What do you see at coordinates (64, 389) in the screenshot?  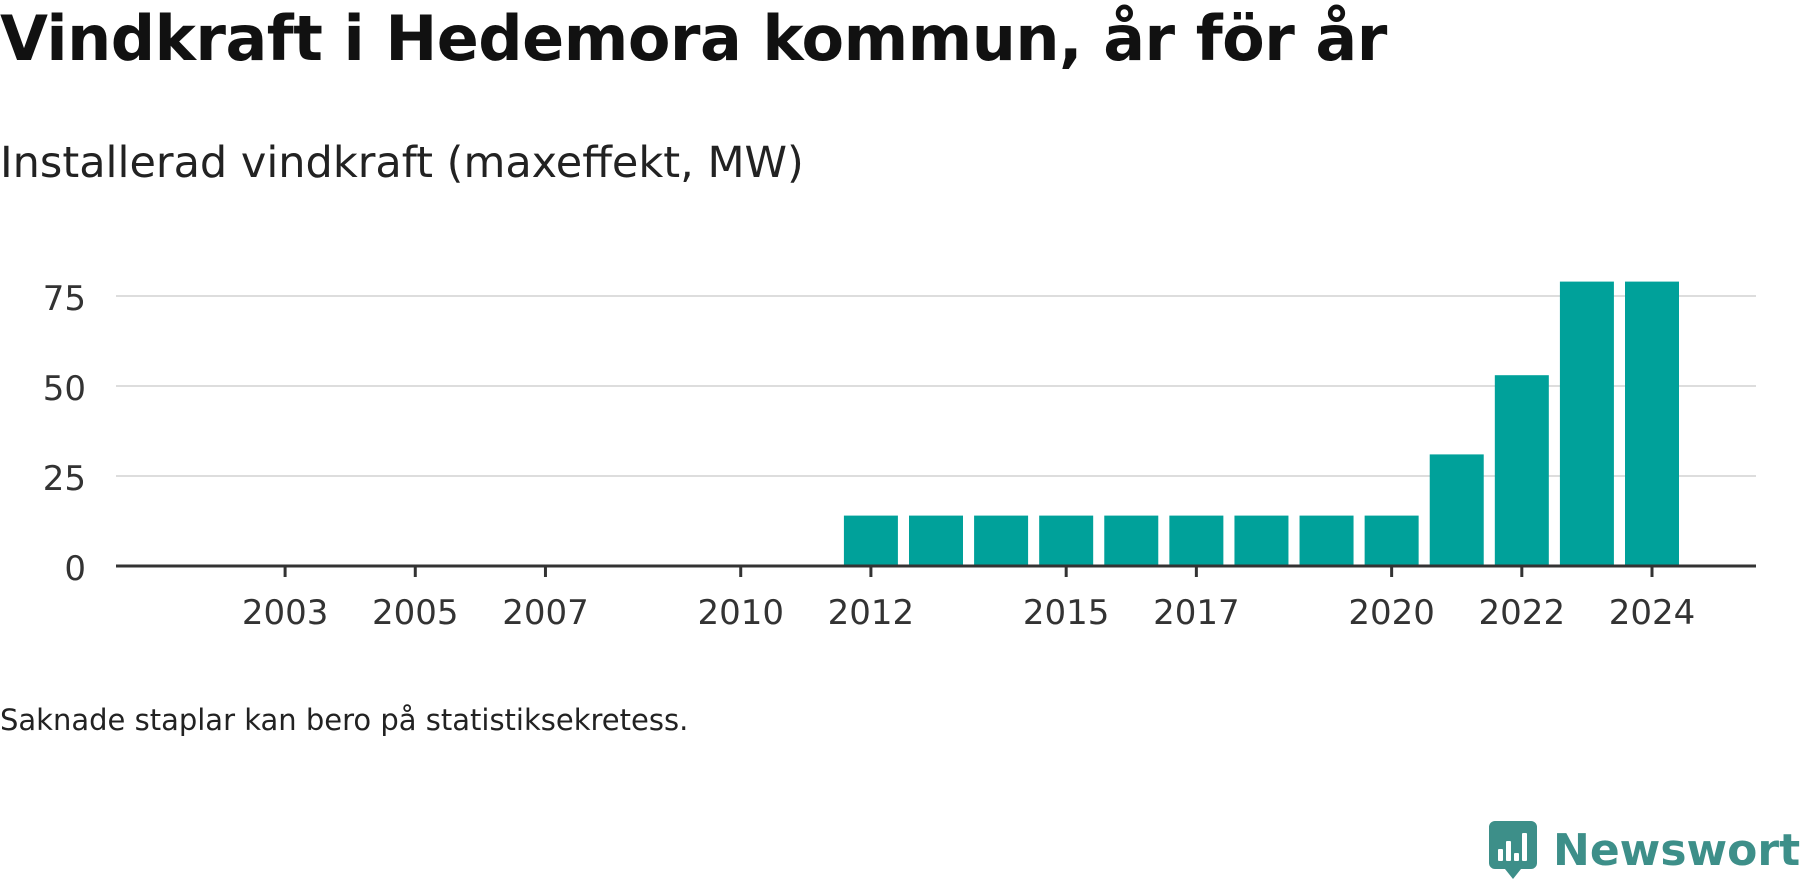 I see `y-tick-label: 50` at bounding box center [64, 389].